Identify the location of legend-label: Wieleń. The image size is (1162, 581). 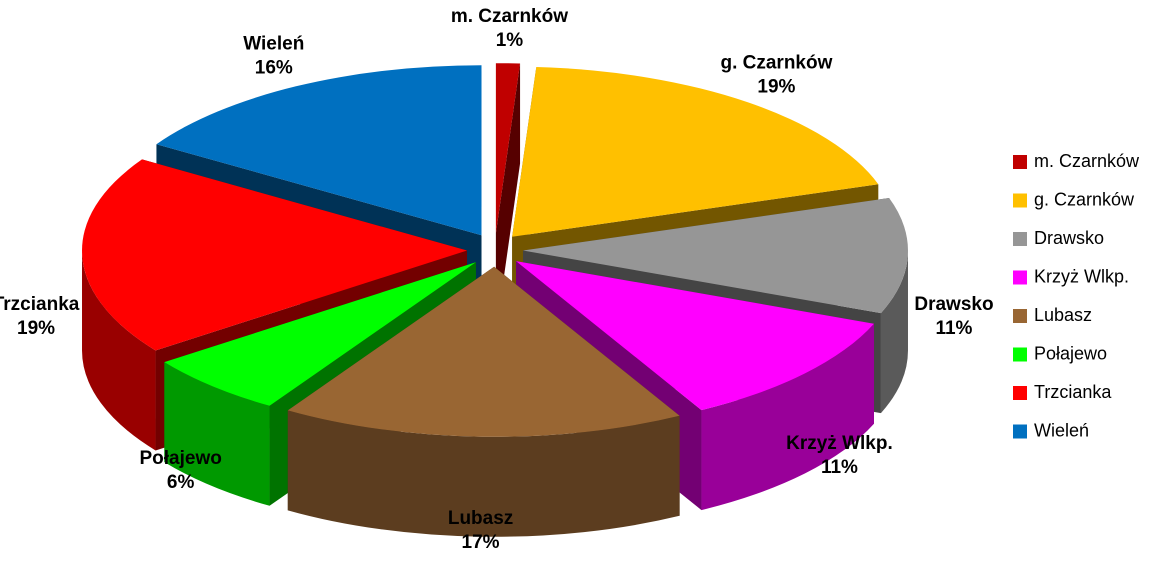
(1061, 430).